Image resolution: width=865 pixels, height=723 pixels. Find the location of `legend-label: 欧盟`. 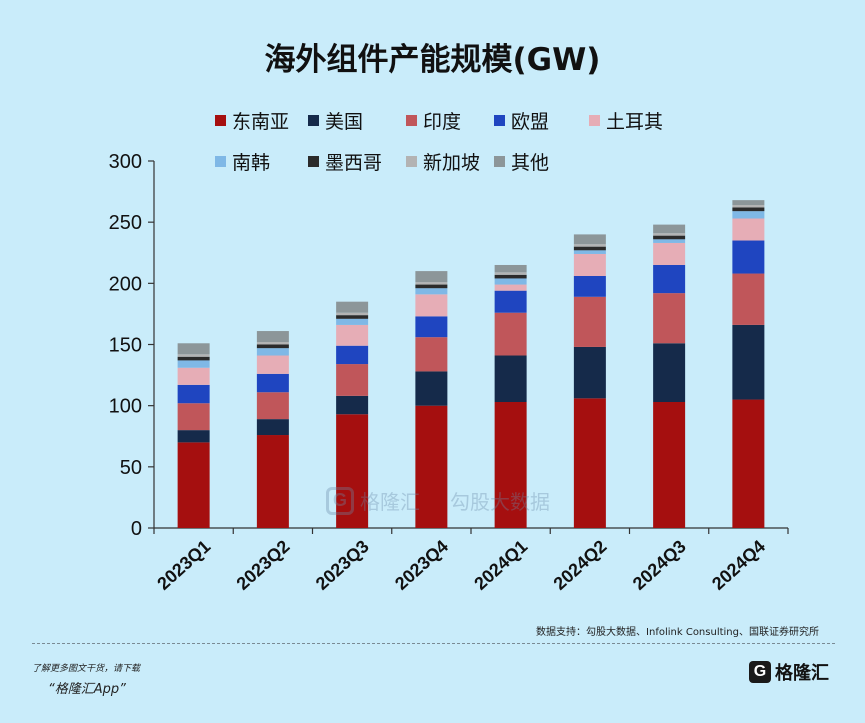

legend-label: 欧盟 is located at coordinates (530, 121).